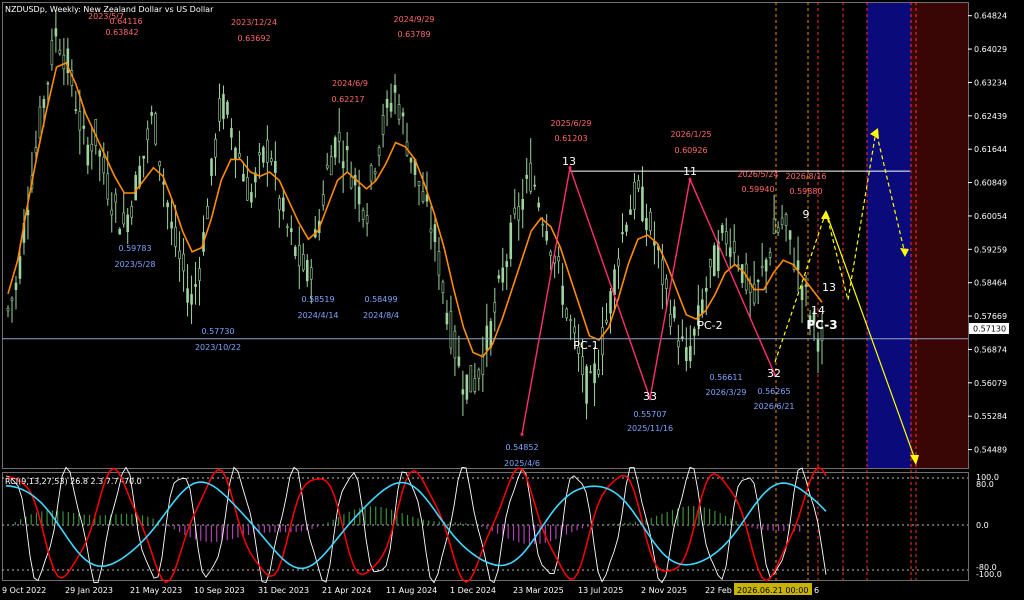  I want to click on swing-high-price: 0.63692, so click(253, 38).